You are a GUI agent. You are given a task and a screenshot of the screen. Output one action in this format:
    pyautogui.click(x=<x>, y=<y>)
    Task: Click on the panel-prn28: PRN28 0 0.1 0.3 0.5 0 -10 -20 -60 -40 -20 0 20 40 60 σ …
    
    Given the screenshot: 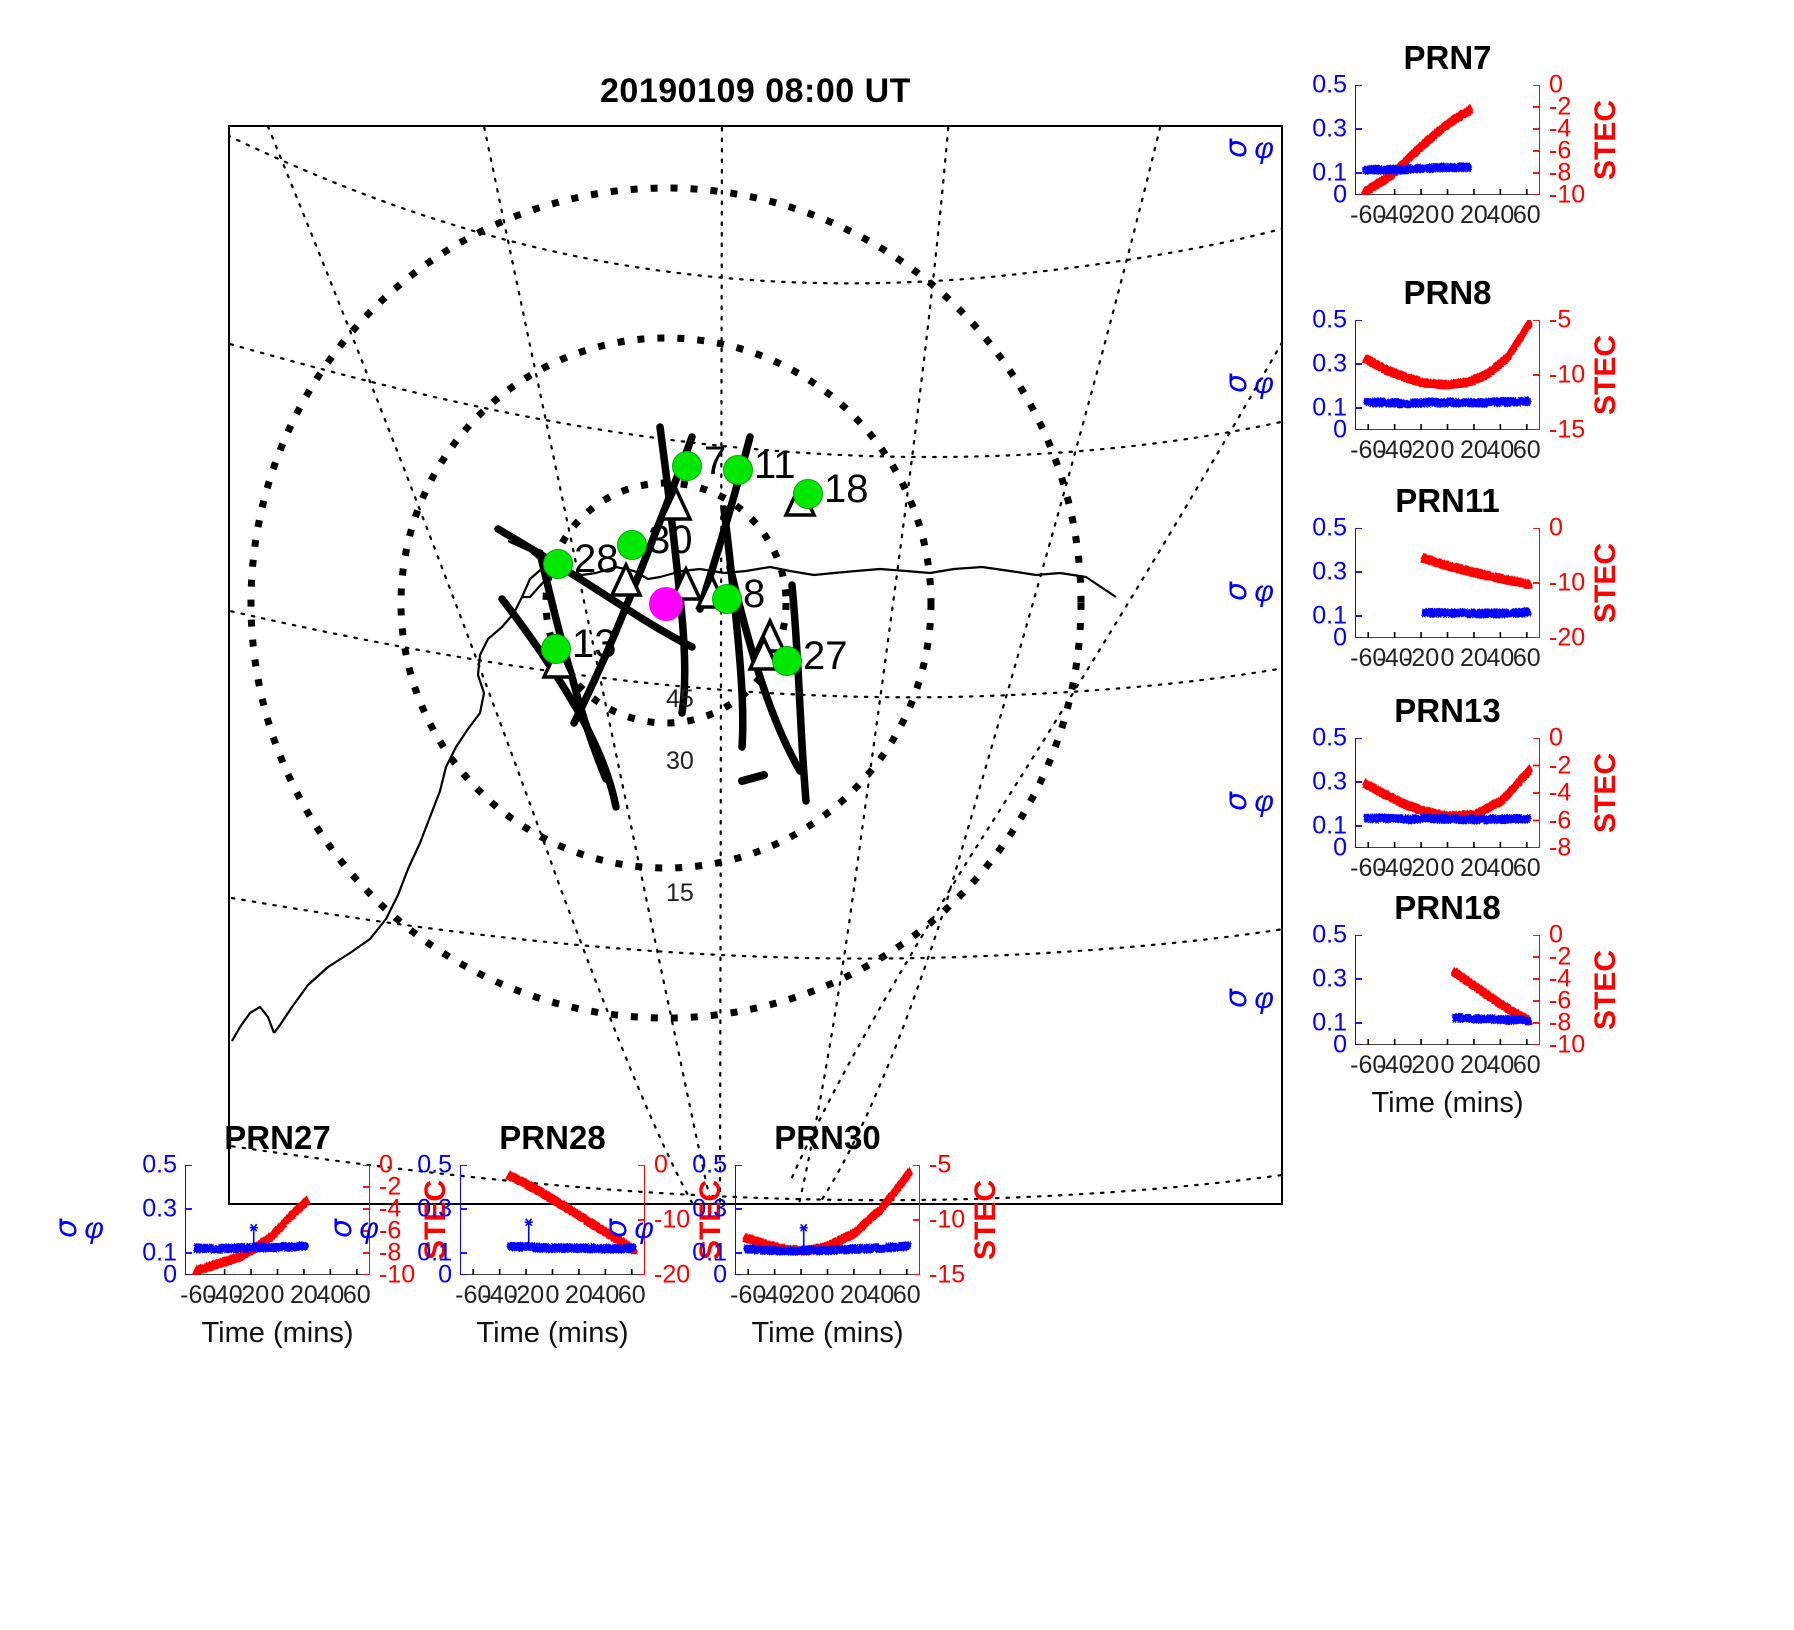 What is the action you would take?
    pyautogui.click(x=525, y=1234)
    